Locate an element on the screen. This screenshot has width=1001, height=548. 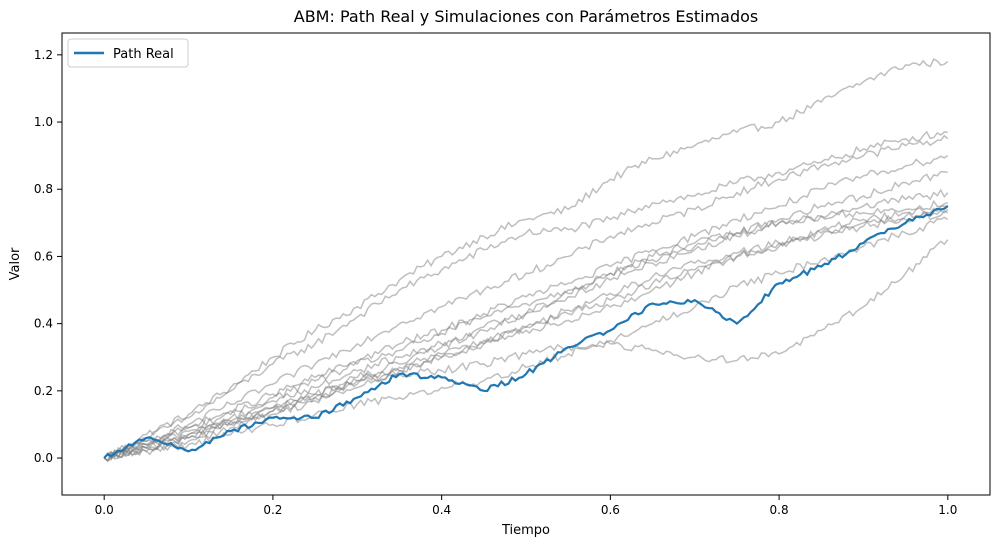
y-tick-label: 0.0 is located at coordinates (43, 458).